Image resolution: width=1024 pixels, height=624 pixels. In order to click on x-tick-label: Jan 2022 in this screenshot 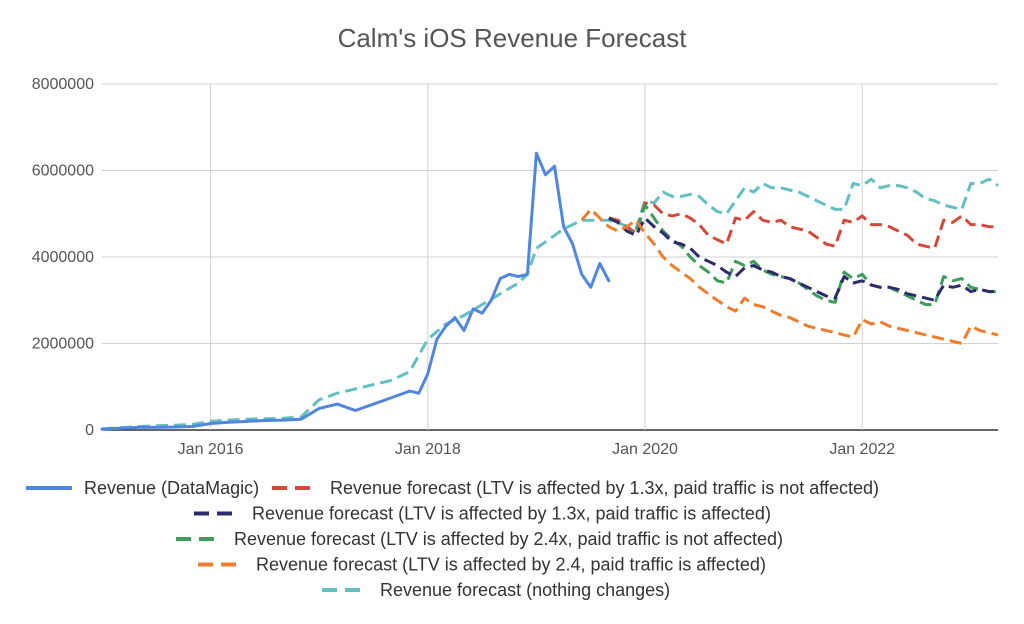, I will do `click(862, 449)`.